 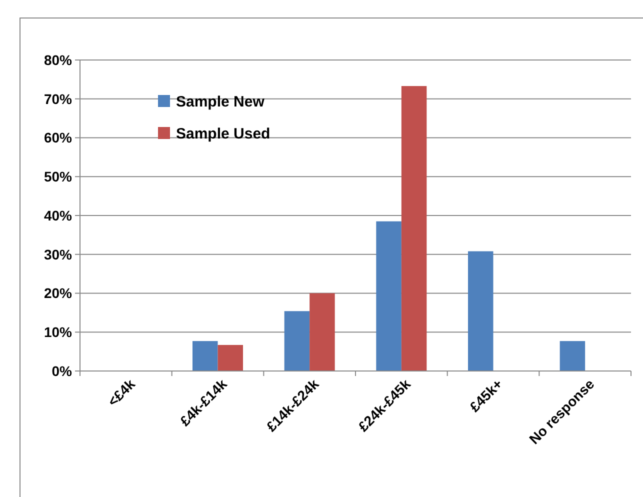 What do you see at coordinates (58, 332) in the screenshot?
I see `y-tick-label: 10%` at bounding box center [58, 332].